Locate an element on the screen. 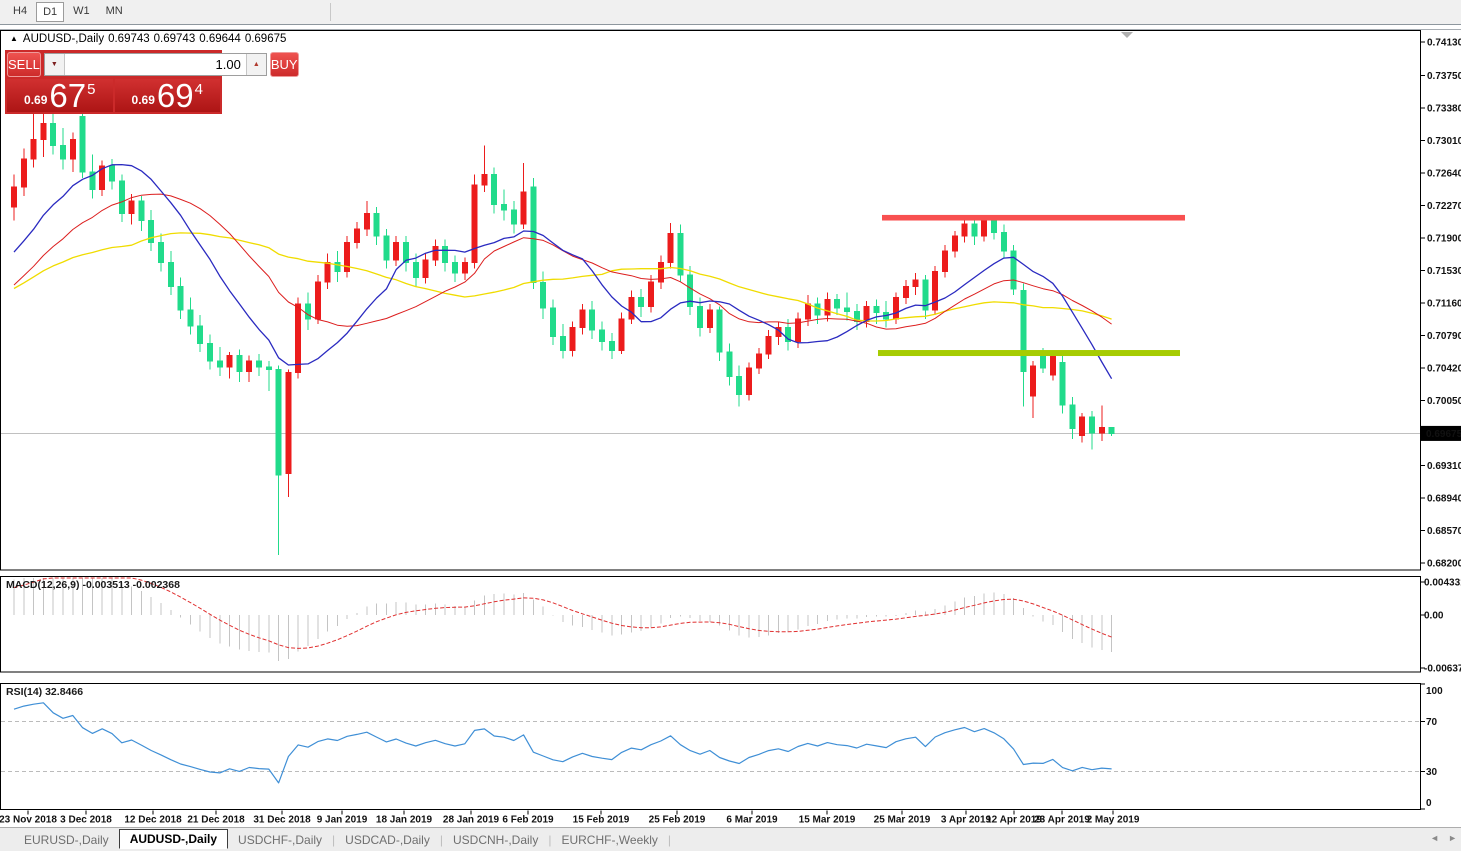 This screenshot has width=1461, height=851. support-line is located at coordinates (1029, 353).